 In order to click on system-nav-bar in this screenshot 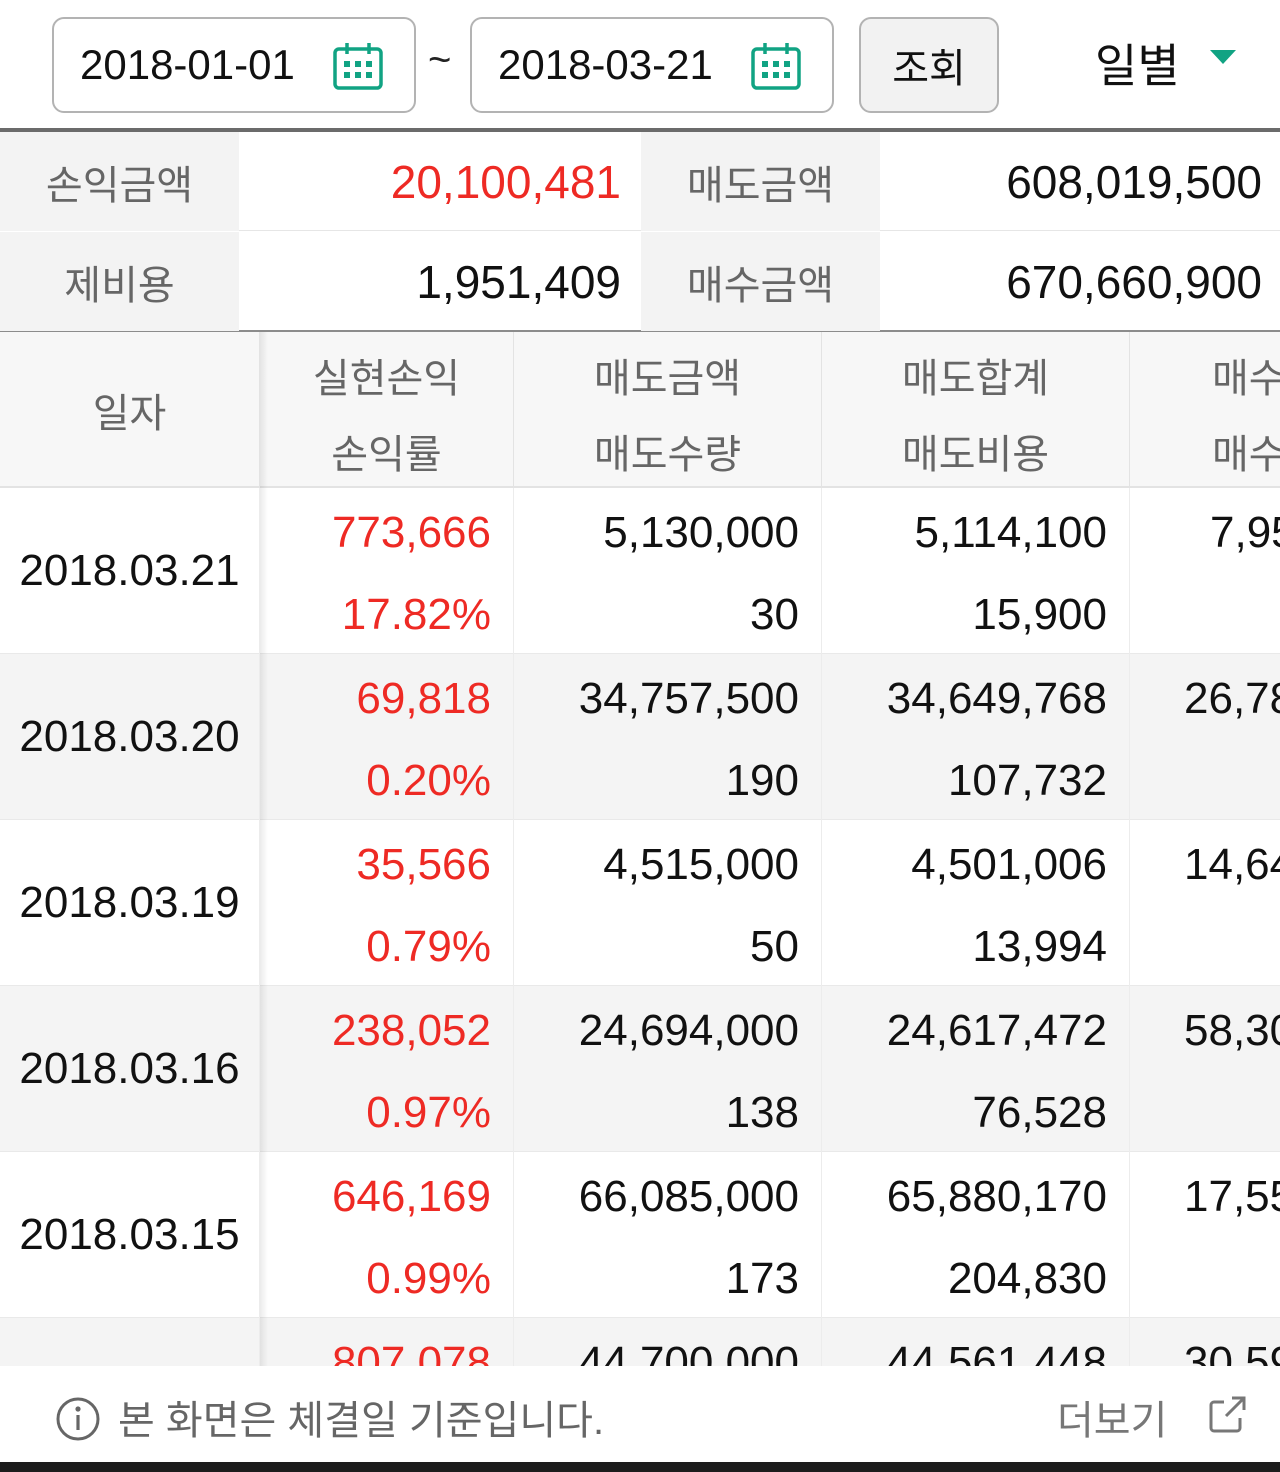, I will do `click(640, 1467)`.